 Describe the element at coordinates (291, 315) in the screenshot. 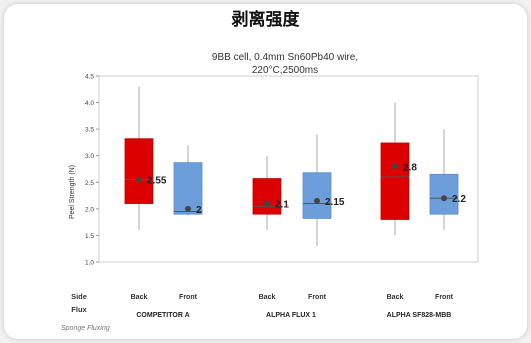

I see `group-label: ALPHA FLUX 1` at that location.